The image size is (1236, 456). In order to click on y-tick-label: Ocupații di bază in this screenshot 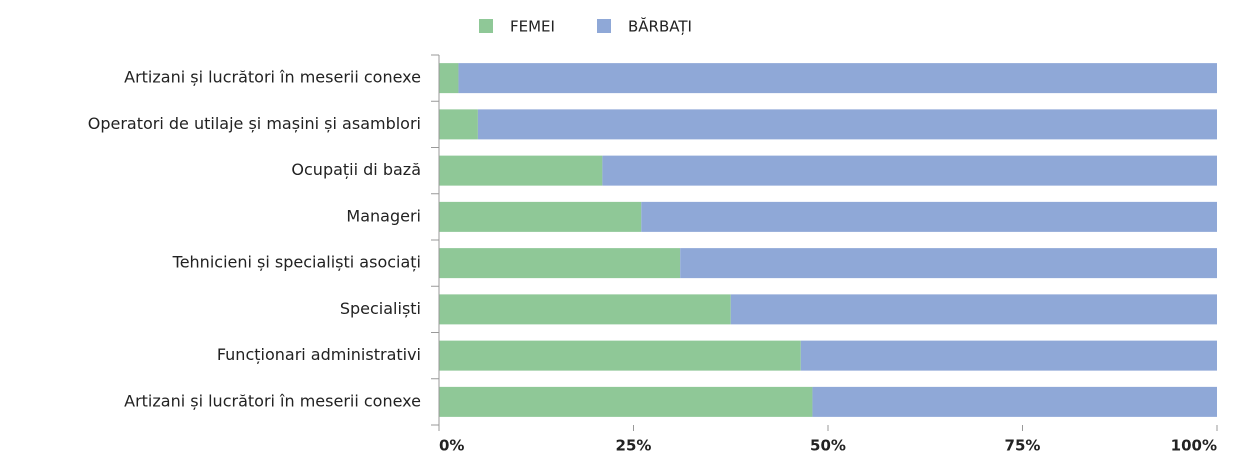, I will do `click(356, 169)`.